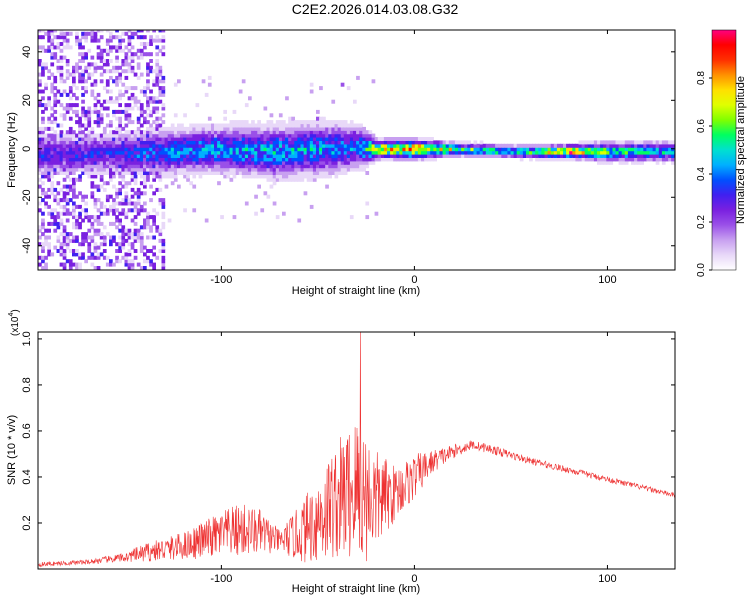 This screenshot has width=750, height=600. I want to click on snr-y-scale: (x104), so click(14, 322).